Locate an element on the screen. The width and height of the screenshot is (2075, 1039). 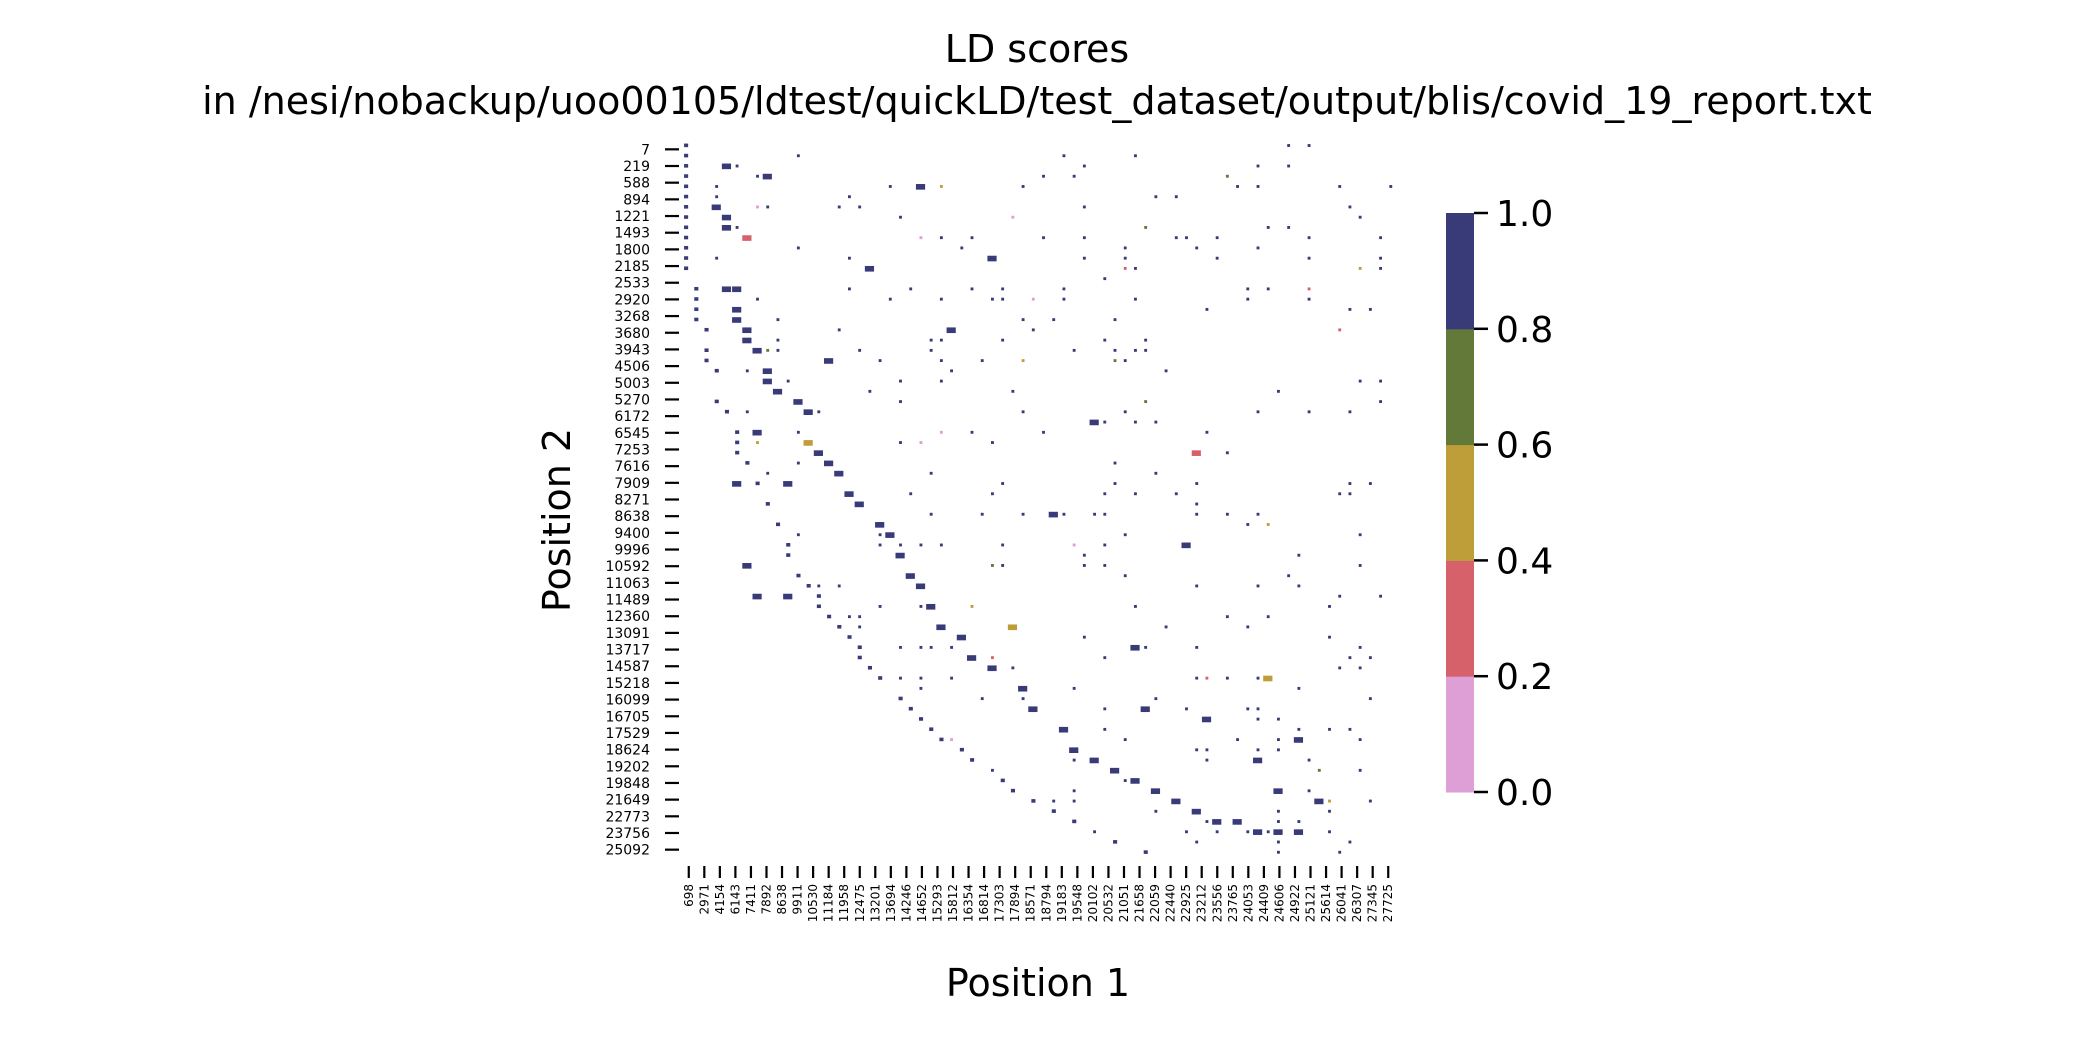
y-tick-label: 15218 is located at coordinates (627, 684).